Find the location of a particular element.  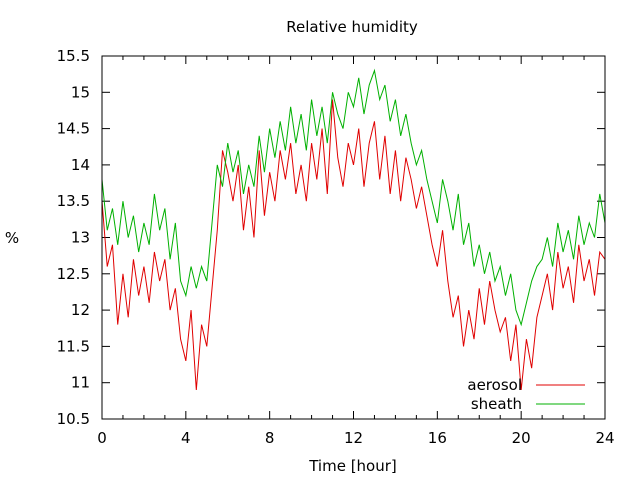

y-tick-label: 15 is located at coordinates (80, 92).